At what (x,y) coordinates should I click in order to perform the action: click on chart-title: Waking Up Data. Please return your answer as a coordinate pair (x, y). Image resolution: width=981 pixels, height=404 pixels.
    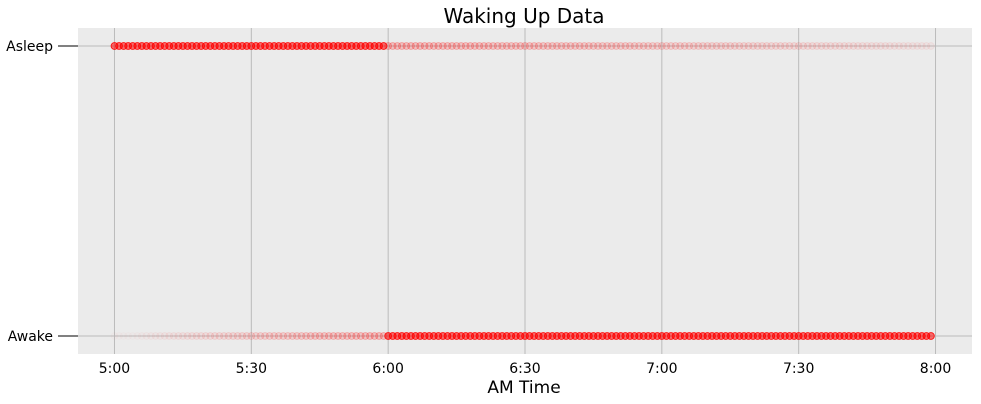
    Looking at the image, I should click on (523, 16).